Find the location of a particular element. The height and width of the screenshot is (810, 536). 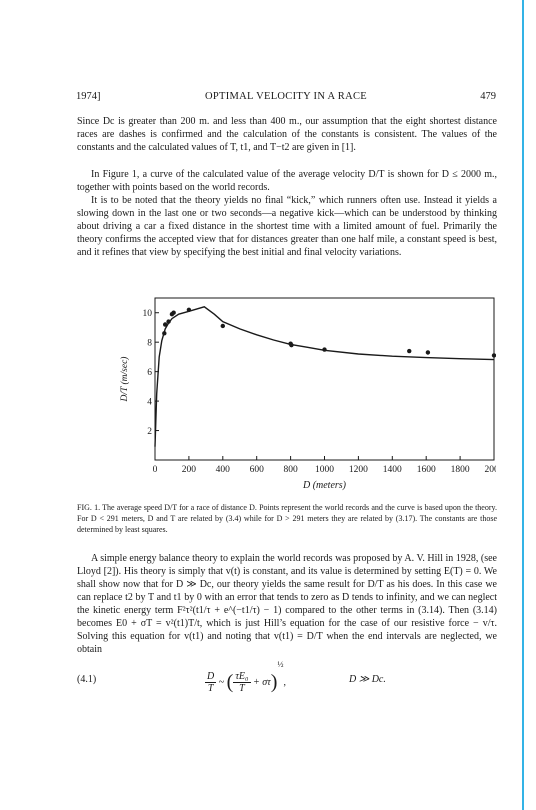

x-tick-label: 0 is located at coordinates (155, 470).